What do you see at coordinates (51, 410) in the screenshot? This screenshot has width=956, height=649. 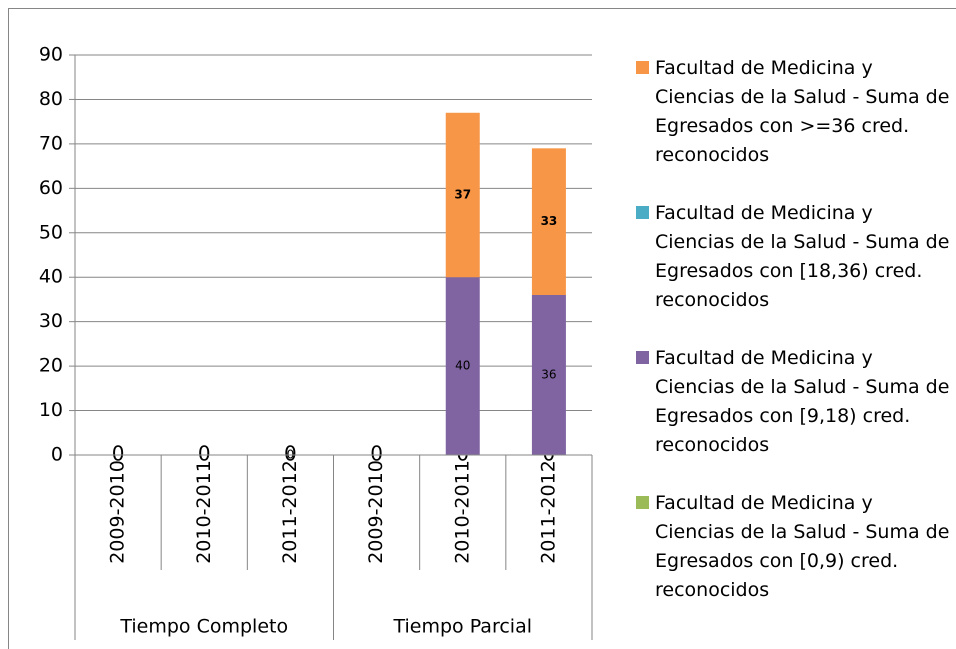 I see `y-tick-label: 10` at bounding box center [51, 410].